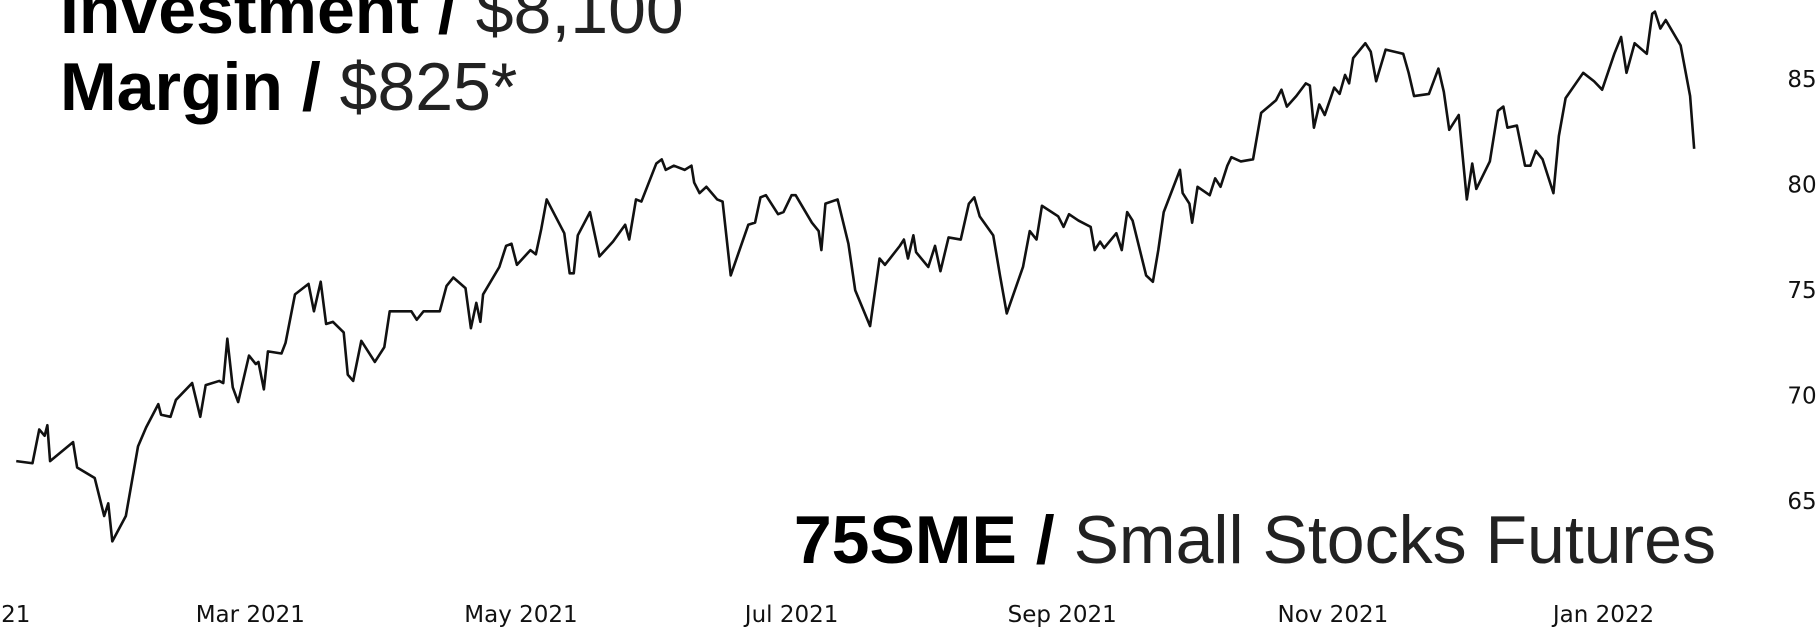  What do you see at coordinates (1332, 615) in the screenshot?
I see `x-tick-label: Nov 2021` at bounding box center [1332, 615].